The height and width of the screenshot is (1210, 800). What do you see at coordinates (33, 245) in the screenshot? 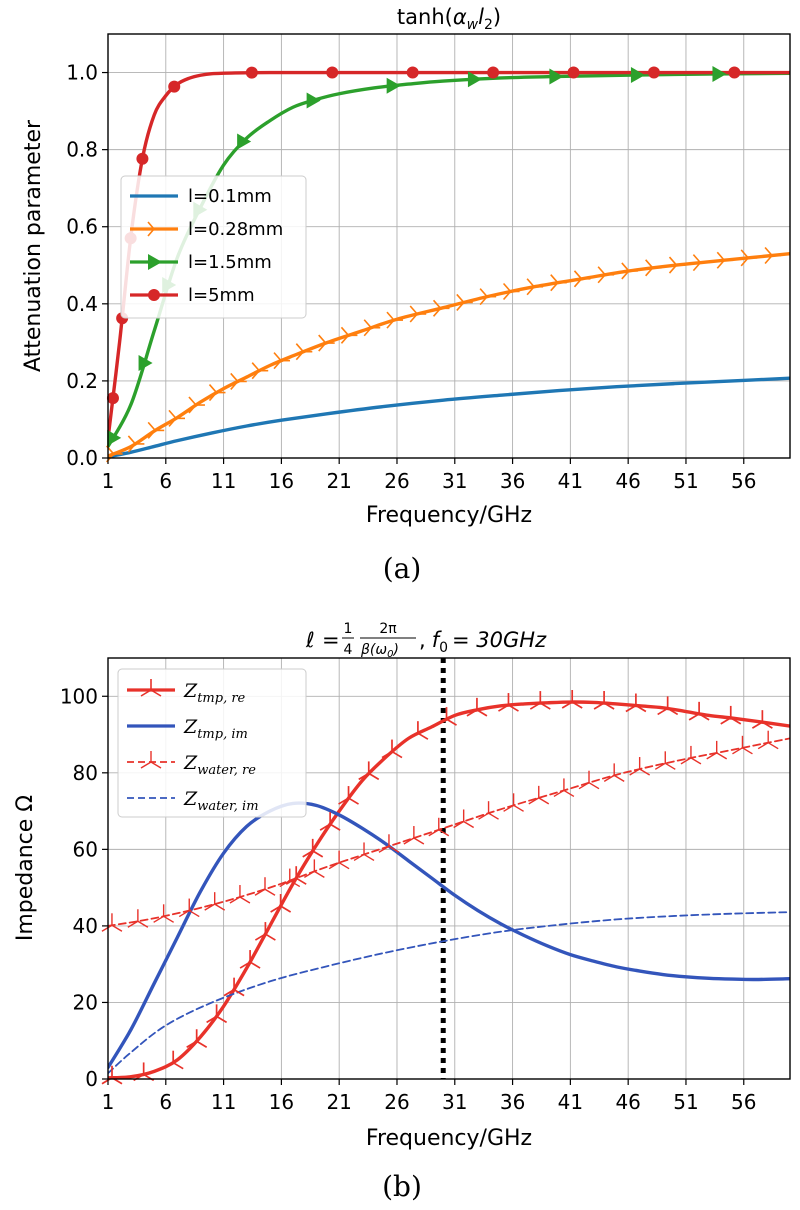
I see `panel-a-ylabel: Attenuation parameter` at bounding box center [33, 245].